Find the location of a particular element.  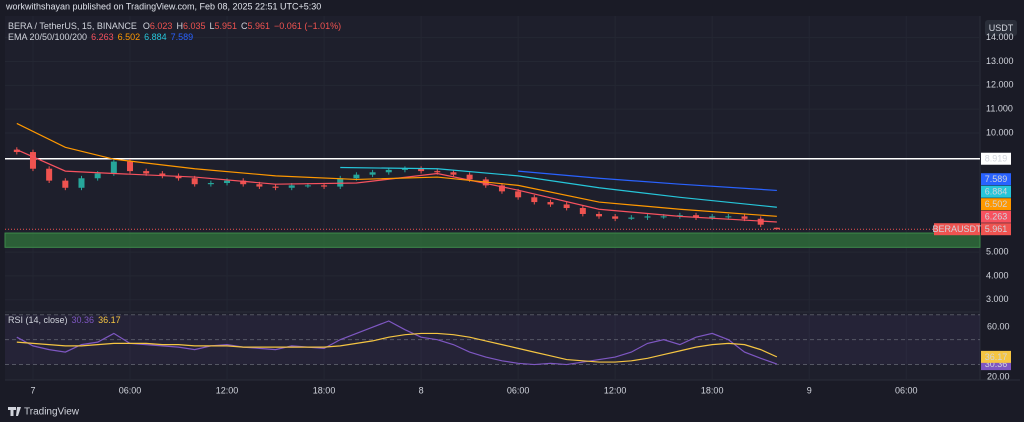

ohlc-value: 5.961 is located at coordinates (259, 26).